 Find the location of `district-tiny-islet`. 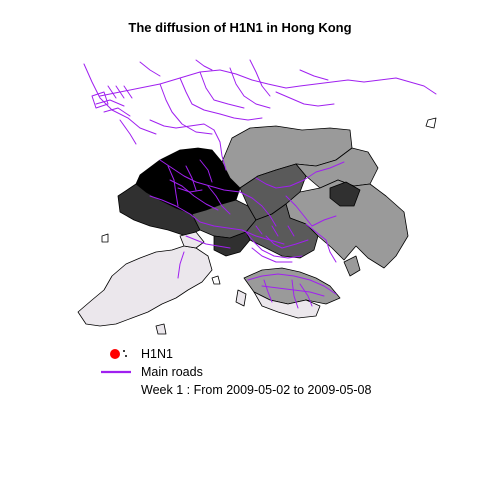

district-tiny-islet is located at coordinates (216, 280).